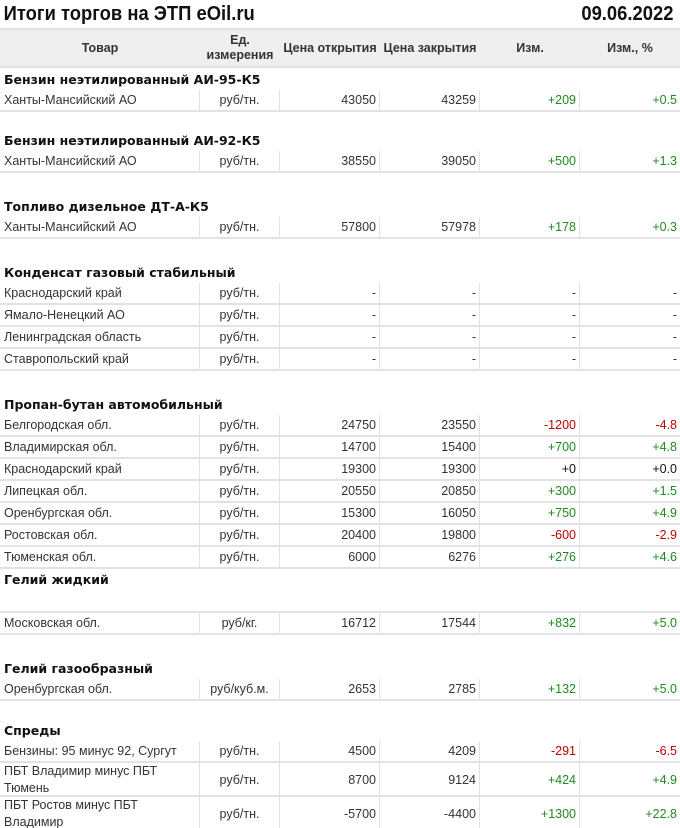 Image resolution: width=680 pixels, height=828 pixels. I want to click on cell-close-price: 17544, so click(430, 623).